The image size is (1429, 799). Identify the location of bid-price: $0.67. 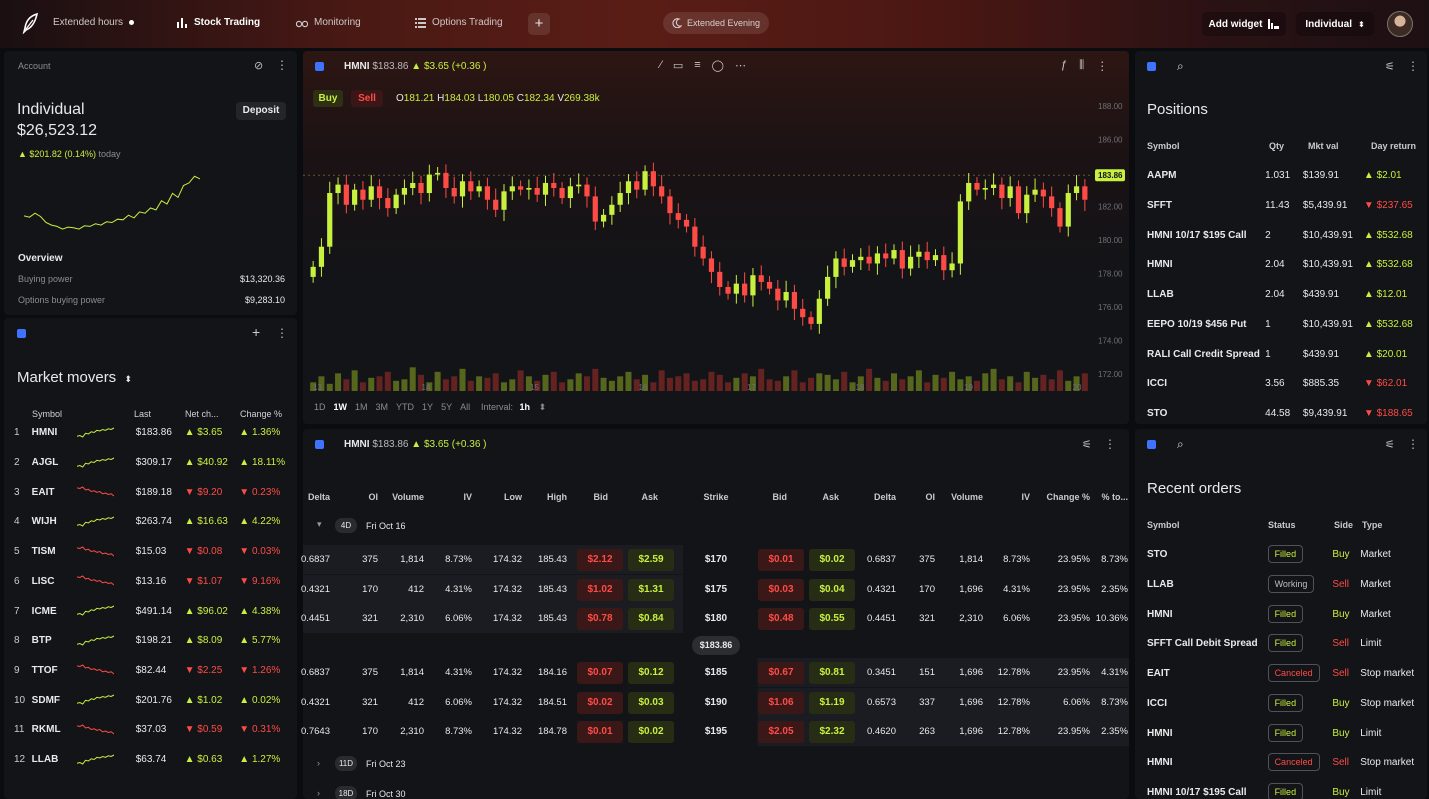
(781, 673).